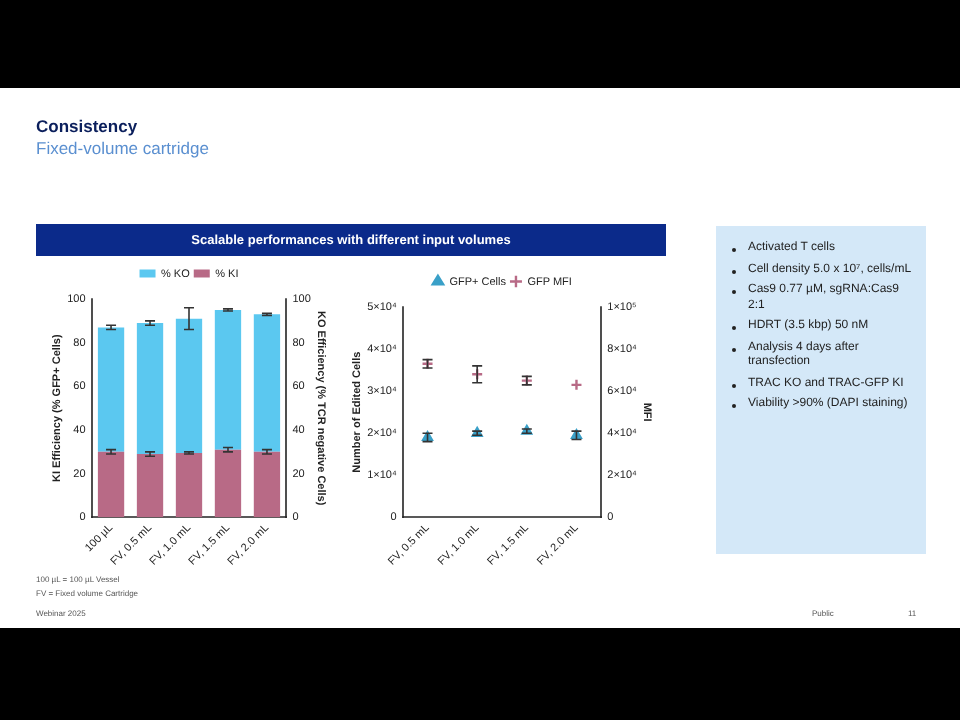 This screenshot has height=720, width=960. Describe the element at coordinates (88, 126) in the screenshot. I see `text: Consistency` at that location.